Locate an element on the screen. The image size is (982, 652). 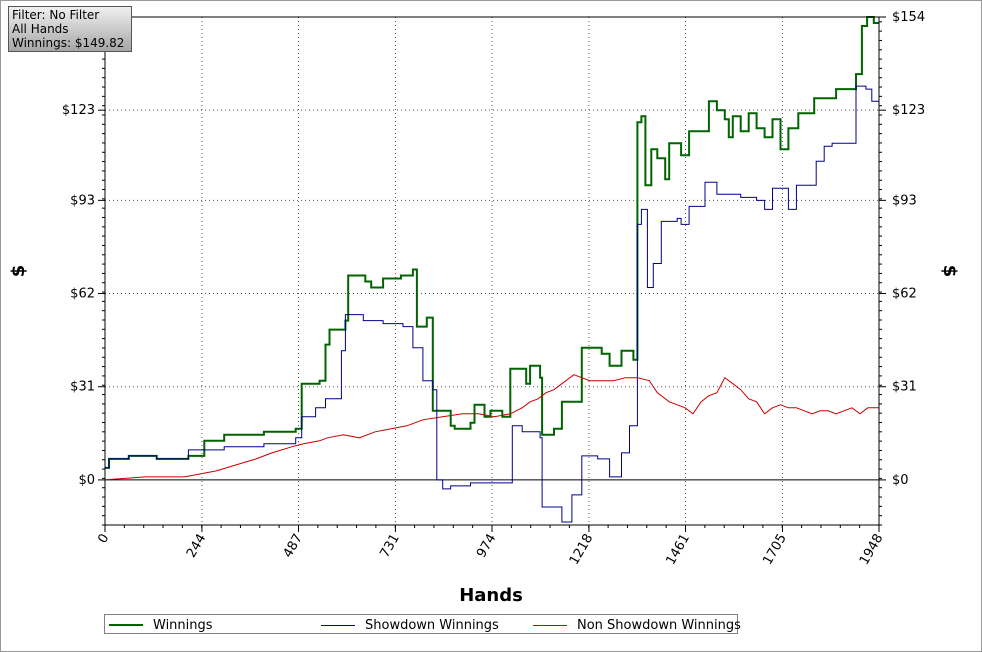
y-tick-label-left: $123 is located at coordinates (78, 110).